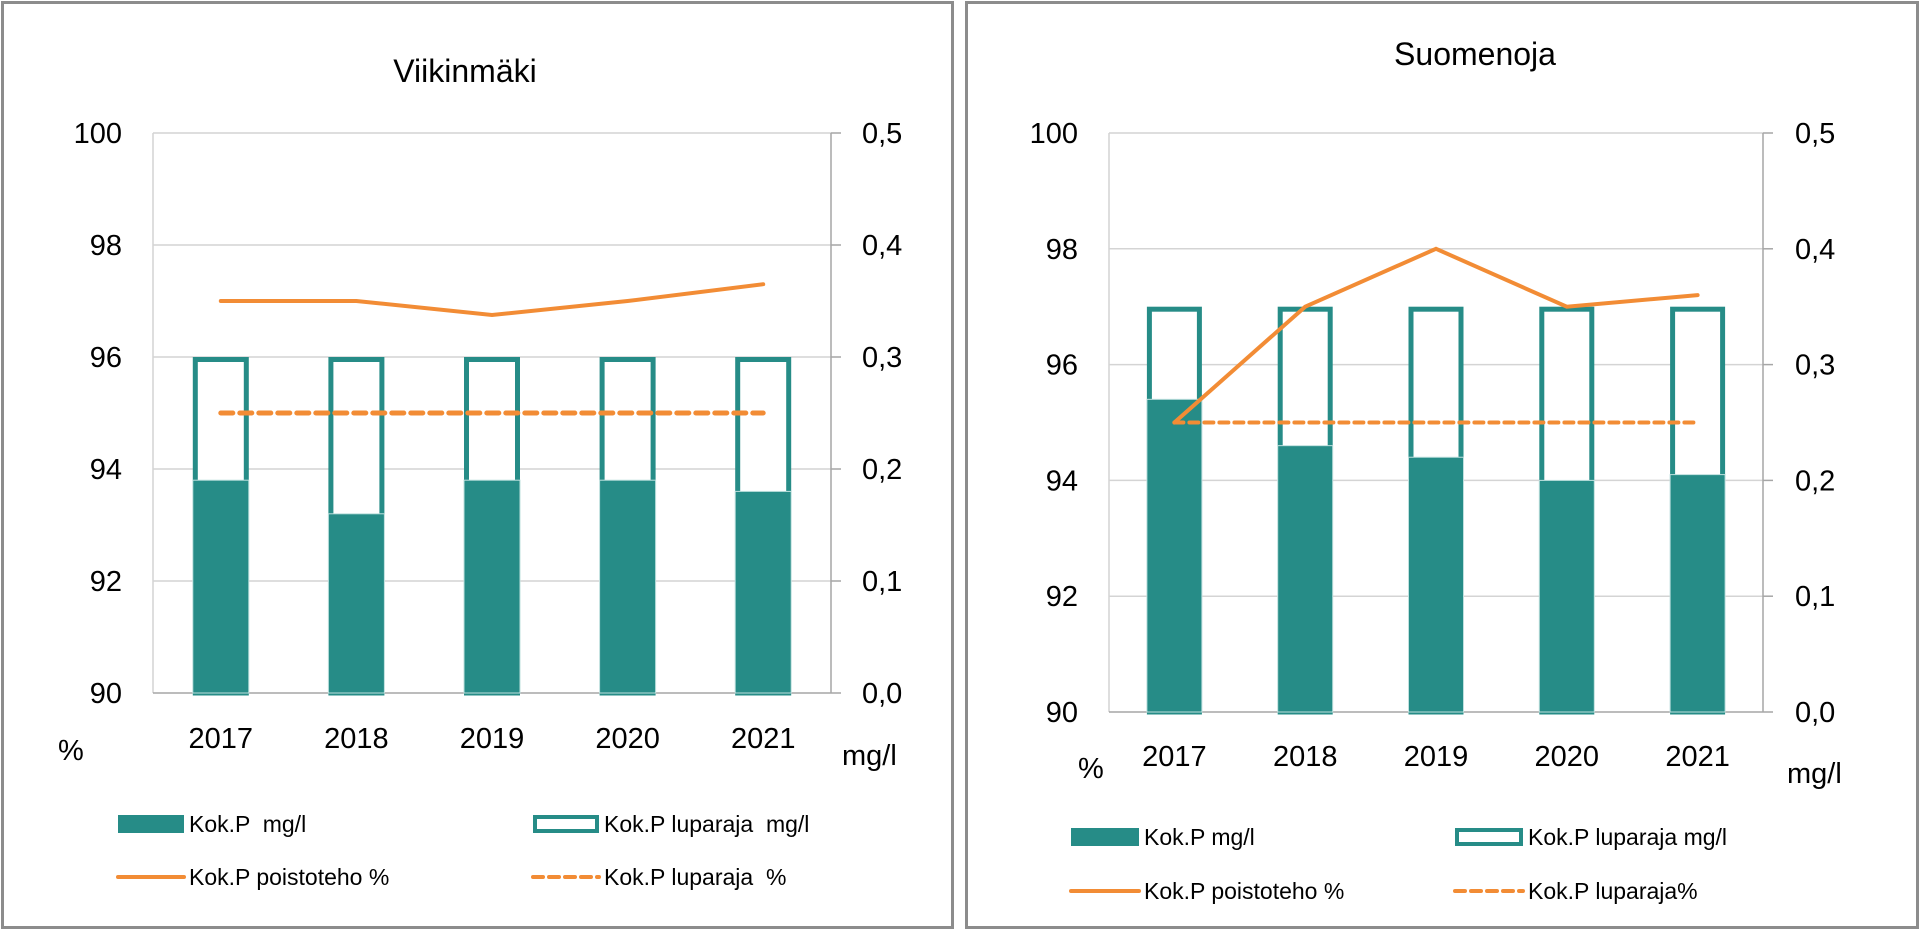 The width and height of the screenshot is (1920, 930). Describe the element at coordinates (695, 877) in the screenshot. I see `legend-label: Kok.P luparaja %` at that location.